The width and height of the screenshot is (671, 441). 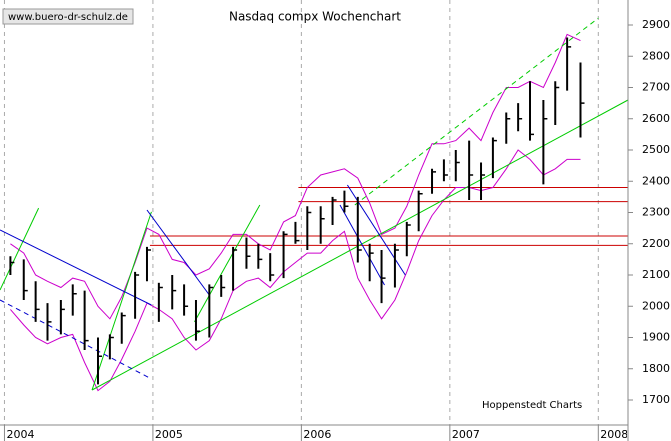 What do you see at coordinates (656, 399) in the screenshot?
I see `y-tick-label: 1700` at bounding box center [656, 399].